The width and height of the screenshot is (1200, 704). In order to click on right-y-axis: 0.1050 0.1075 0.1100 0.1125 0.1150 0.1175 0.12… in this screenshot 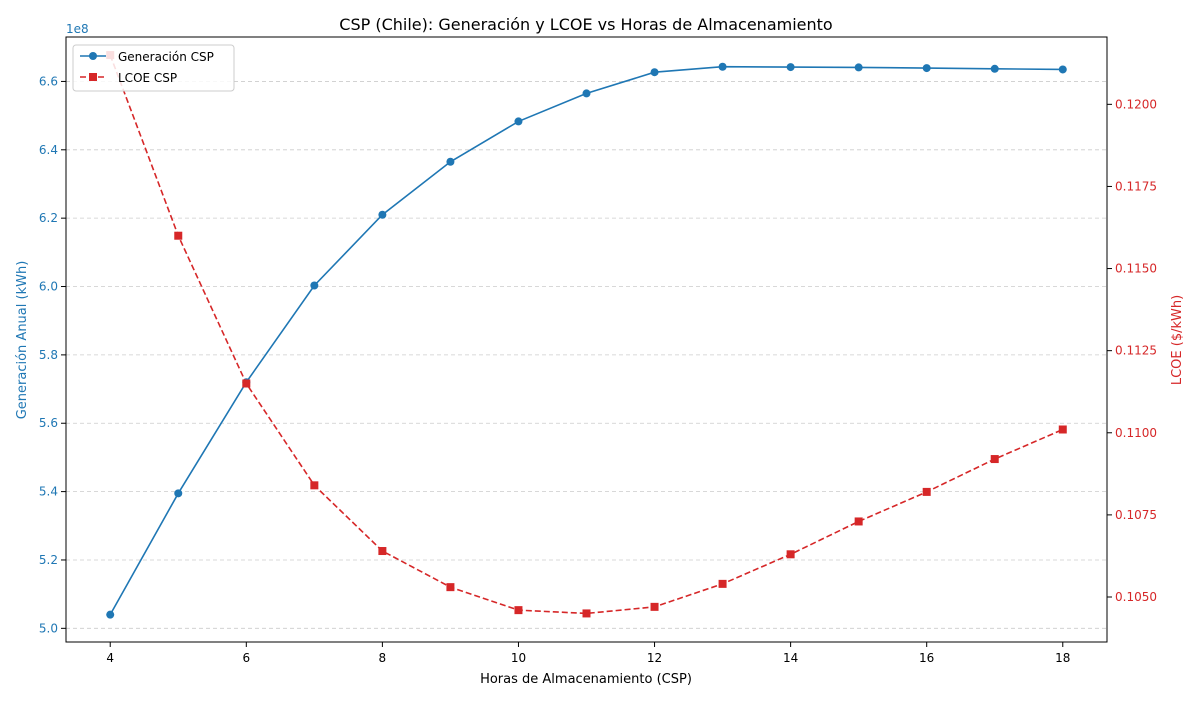, I will do `click(1132, 350)`.